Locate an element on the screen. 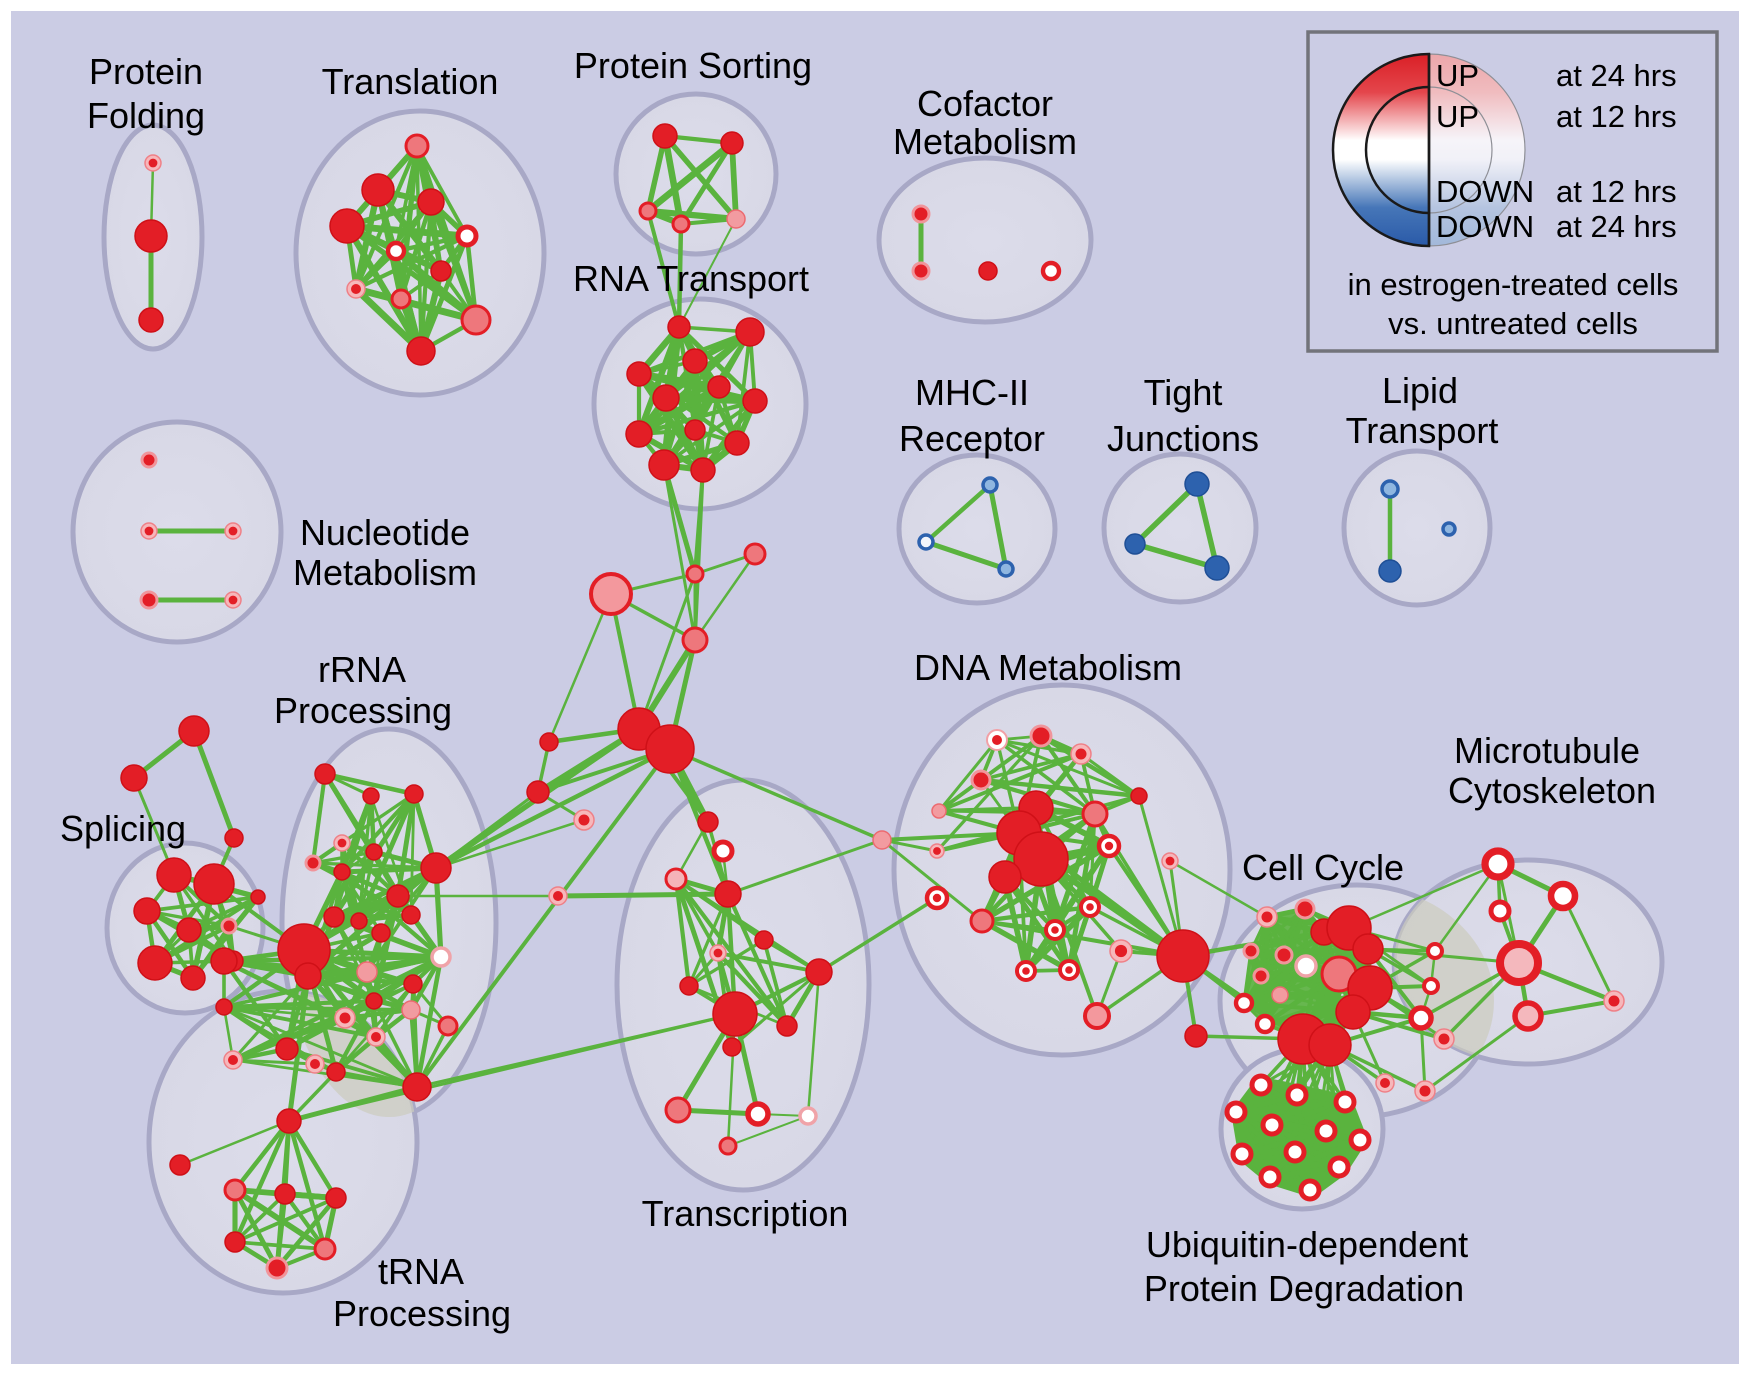 This screenshot has height=1381, width=1750. svg-text: Protein Degradation is located at coordinates (1304, 1288).